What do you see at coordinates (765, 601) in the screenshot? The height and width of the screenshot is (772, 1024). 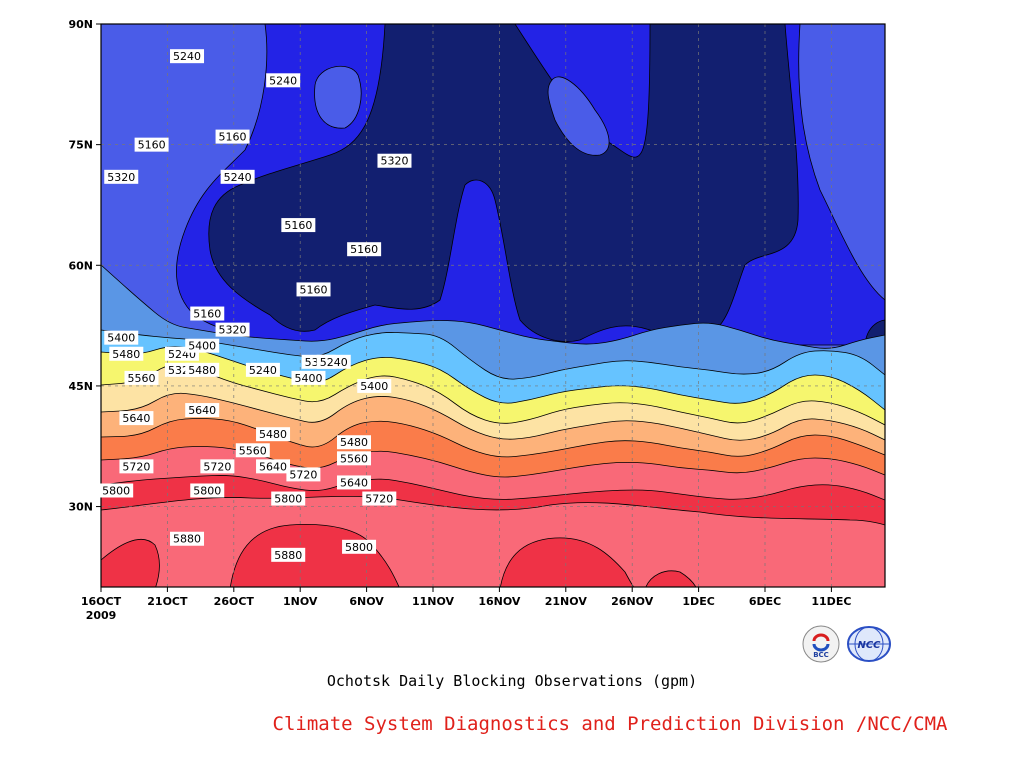 I see `x-tick-label: 6DEC` at bounding box center [765, 601].